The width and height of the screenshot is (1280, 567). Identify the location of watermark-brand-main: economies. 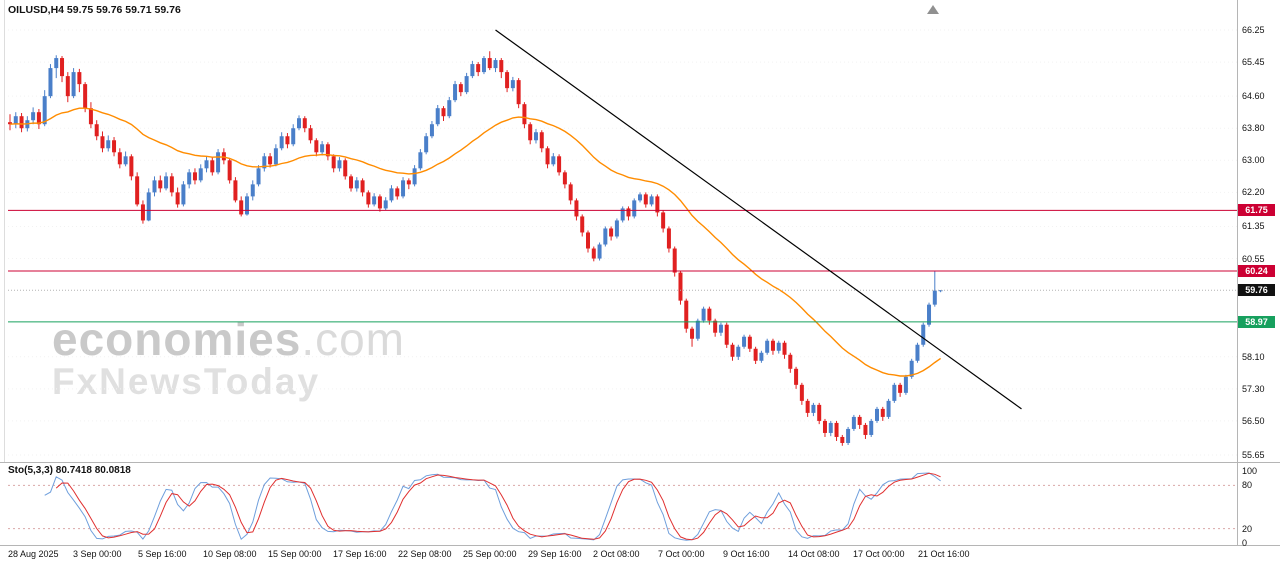
(177, 339).